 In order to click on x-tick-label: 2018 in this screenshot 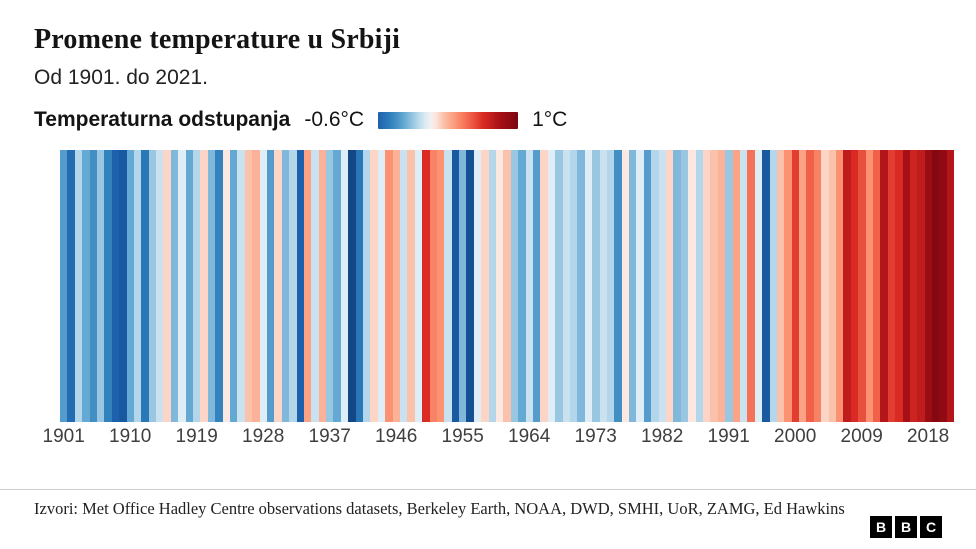, I will do `click(928, 436)`.